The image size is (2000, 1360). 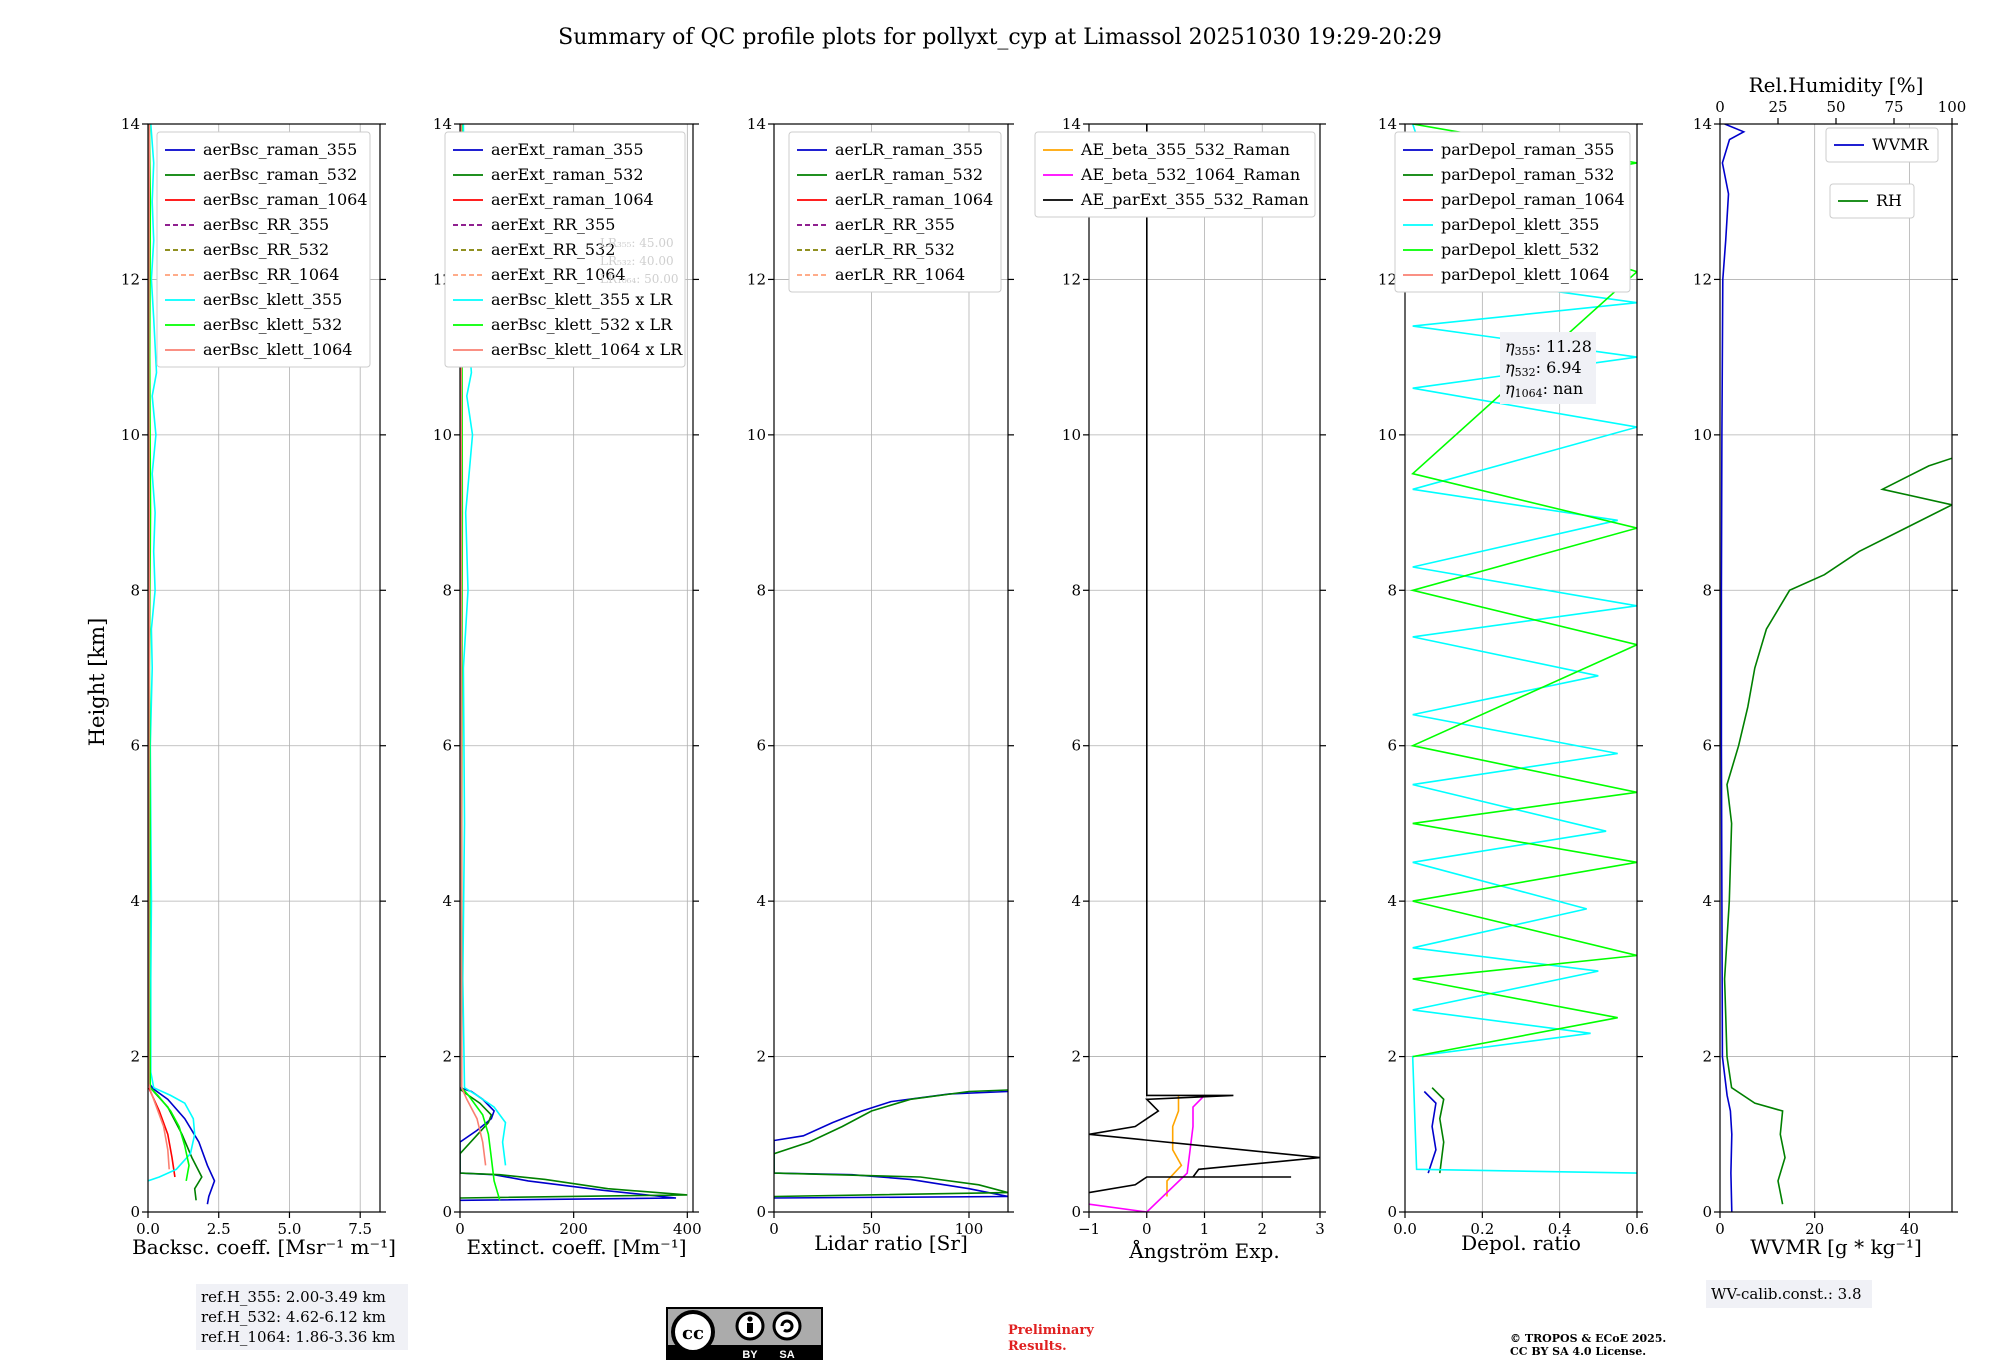 What do you see at coordinates (1320, 1229) in the screenshot?
I see `x-tick-label: 3` at bounding box center [1320, 1229].